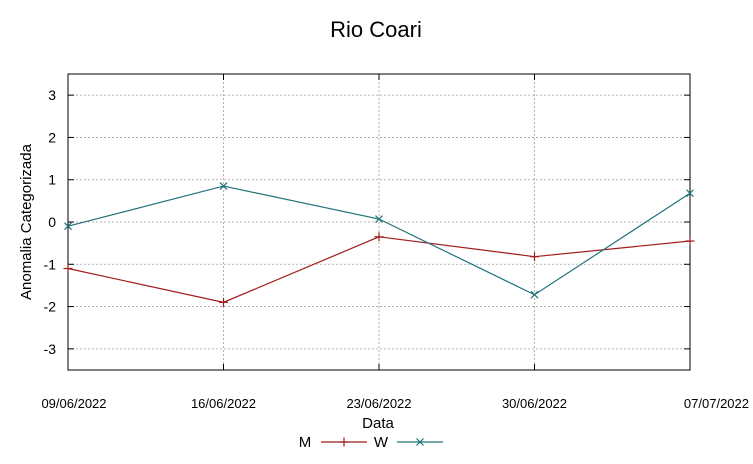 Image resolution: width=753 pixels, height=464 pixels. What do you see at coordinates (223, 403) in the screenshot?
I see `x-tick-label: 16/06/2022` at bounding box center [223, 403].